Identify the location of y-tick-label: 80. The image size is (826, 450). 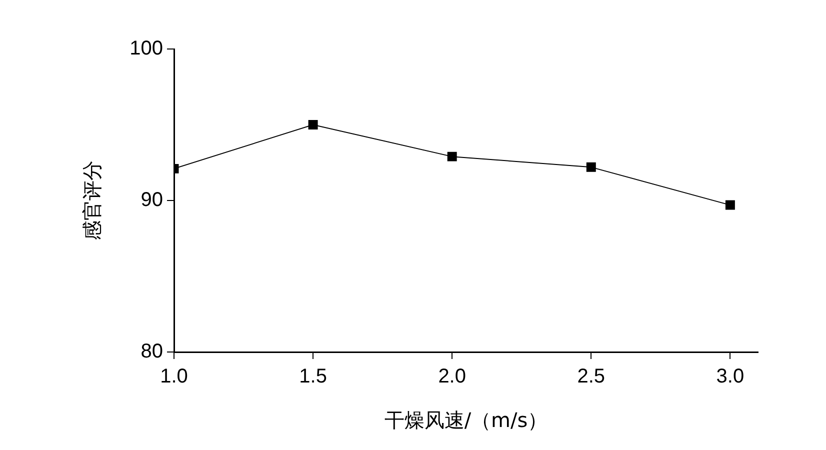
(151, 351).